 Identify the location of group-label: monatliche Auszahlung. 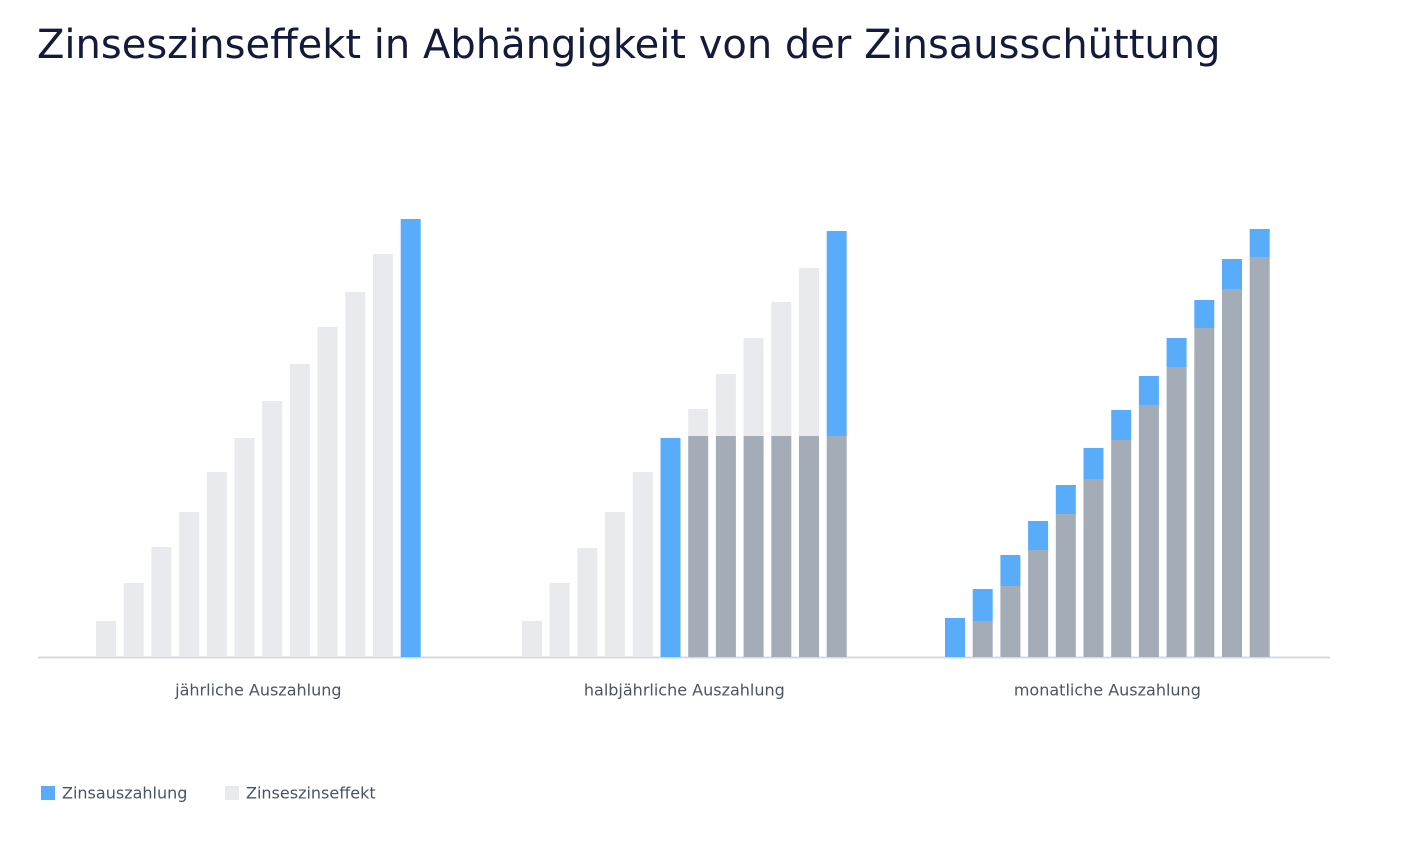
(1107, 690).